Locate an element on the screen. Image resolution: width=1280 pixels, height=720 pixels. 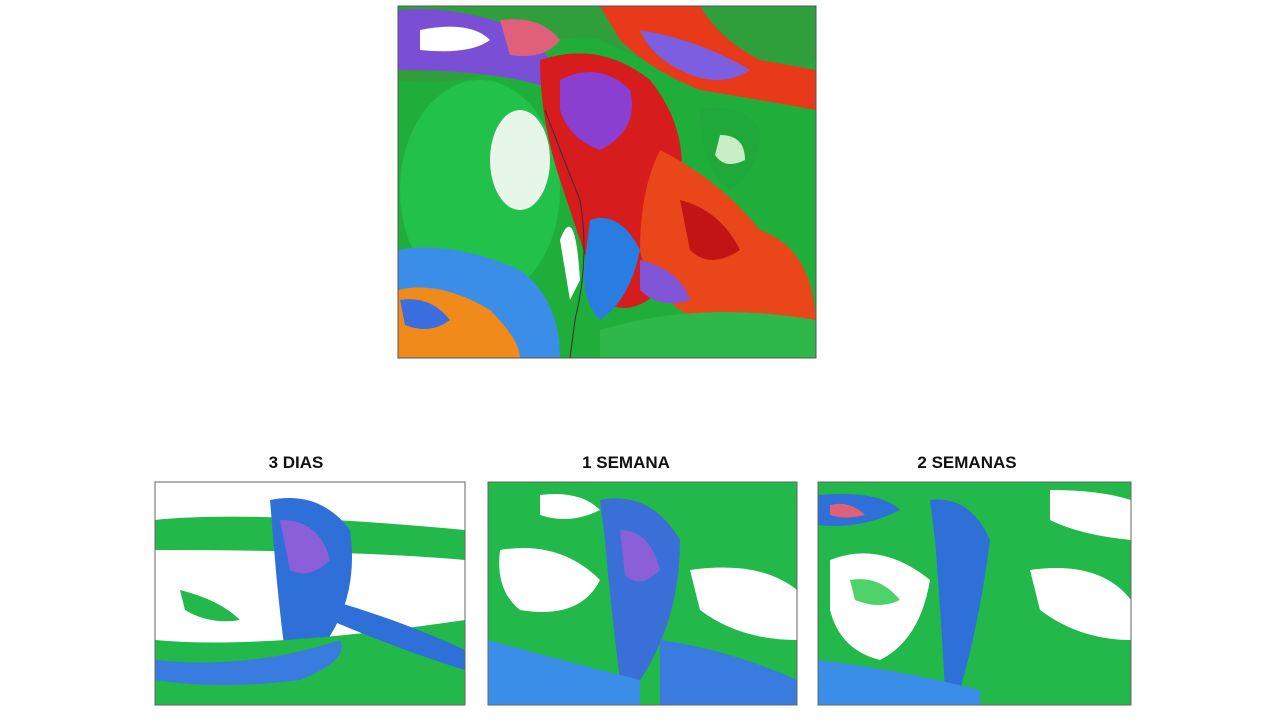
map-3-dias is located at coordinates (310, 593).